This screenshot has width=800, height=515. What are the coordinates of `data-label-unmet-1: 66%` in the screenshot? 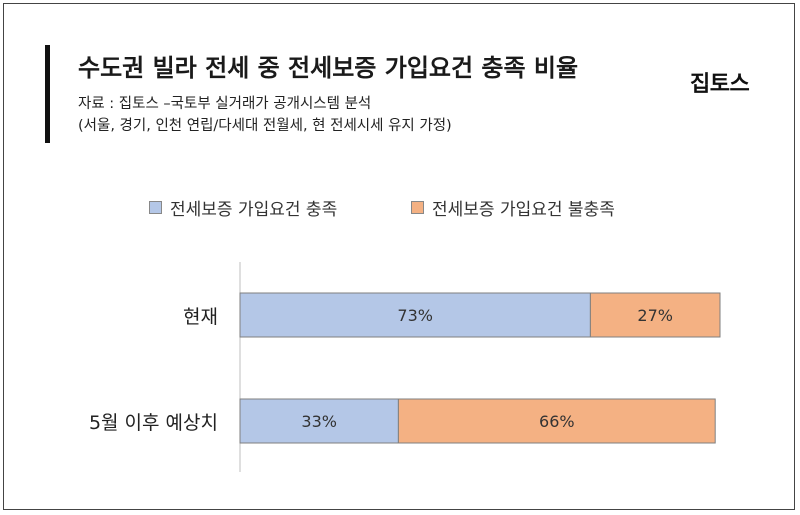 It's located at (557, 421).